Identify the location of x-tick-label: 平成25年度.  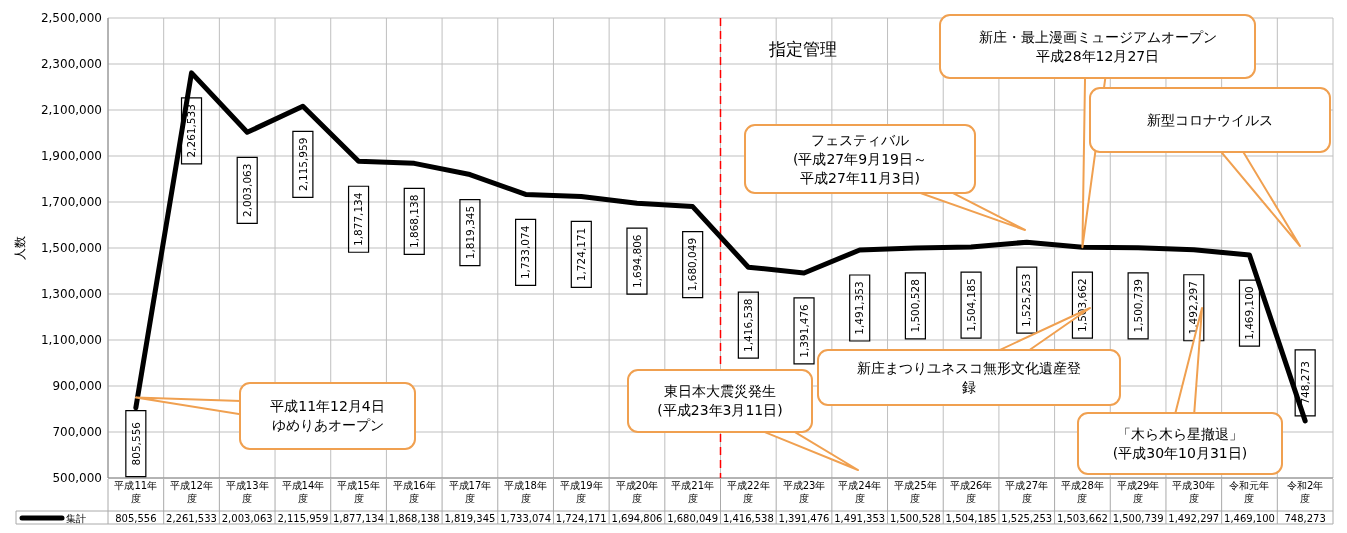
(915, 492).